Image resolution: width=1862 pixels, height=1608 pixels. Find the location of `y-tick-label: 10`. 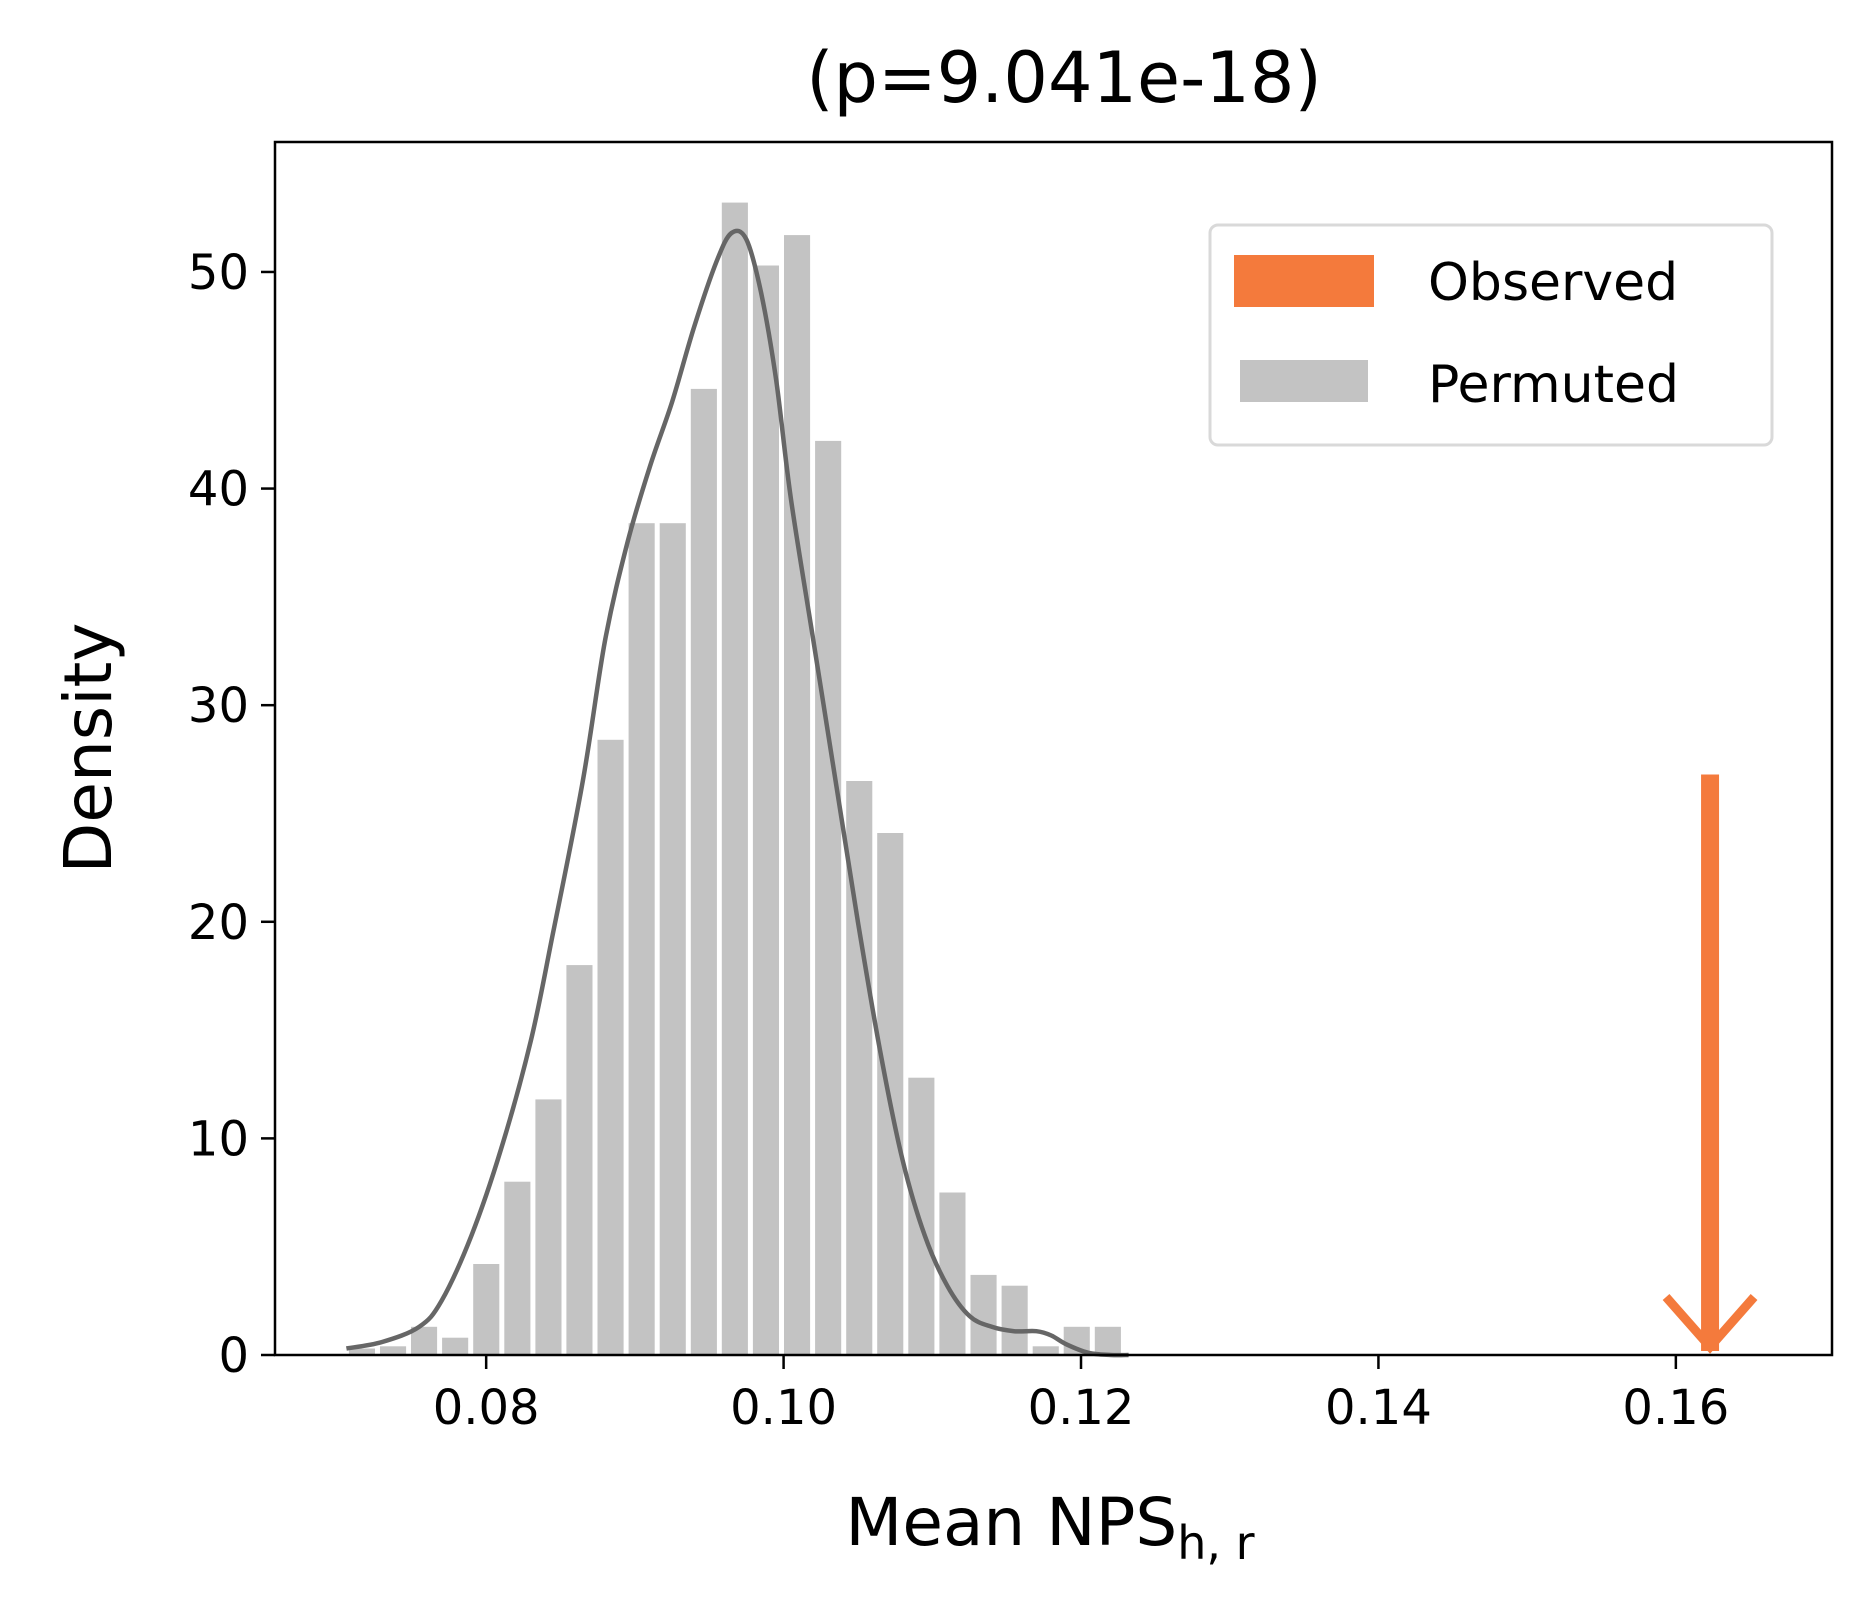

y-tick-label: 10 is located at coordinates (218, 1139).